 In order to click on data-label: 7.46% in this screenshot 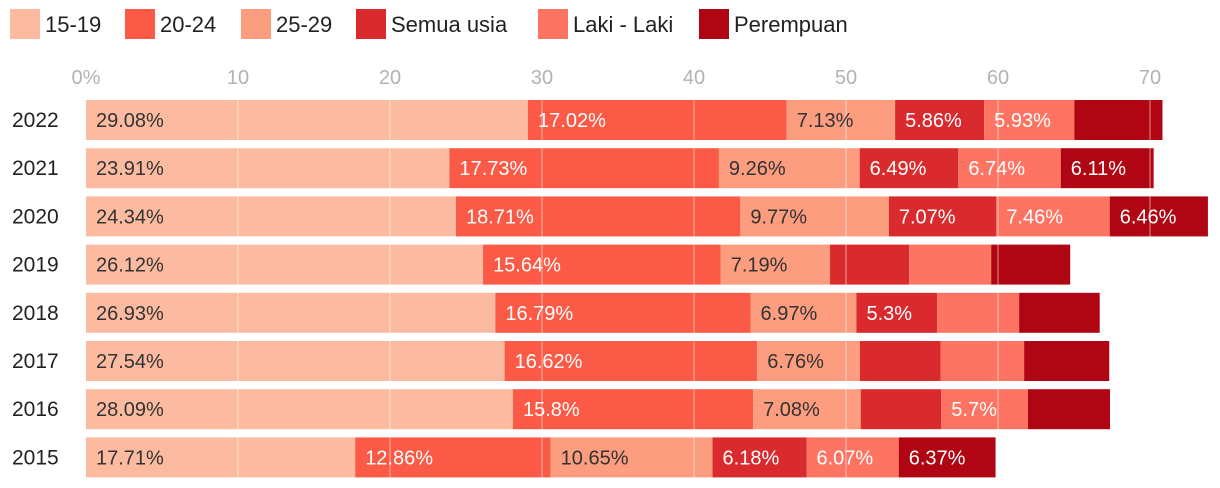, I will do `click(1034, 217)`.